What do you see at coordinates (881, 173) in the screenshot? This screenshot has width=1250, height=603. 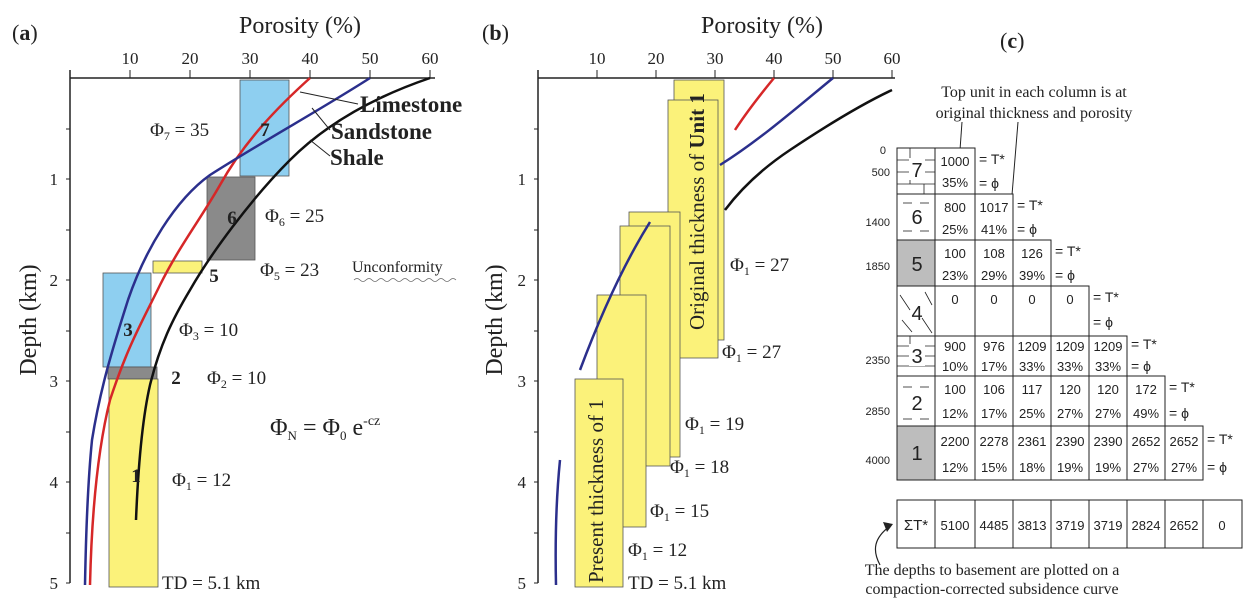 I see `depth-label: 500` at bounding box center [881, 173].